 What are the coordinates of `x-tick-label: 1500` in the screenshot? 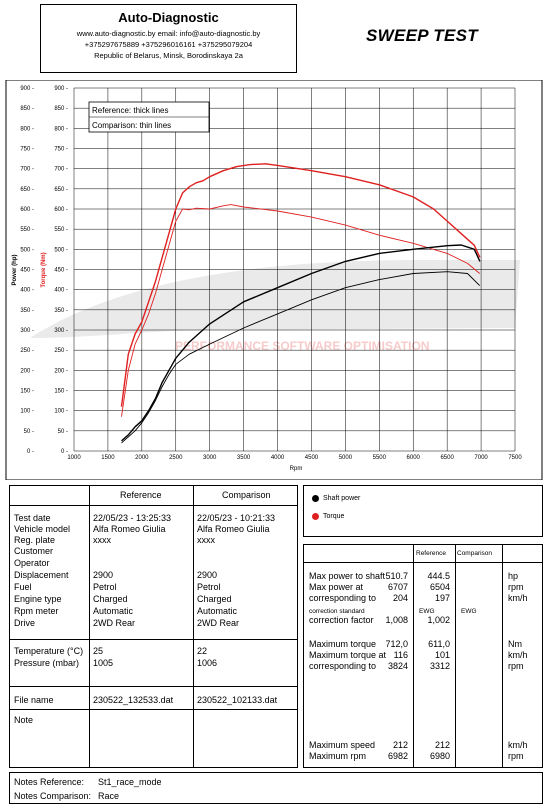 It's located at (108, 458).